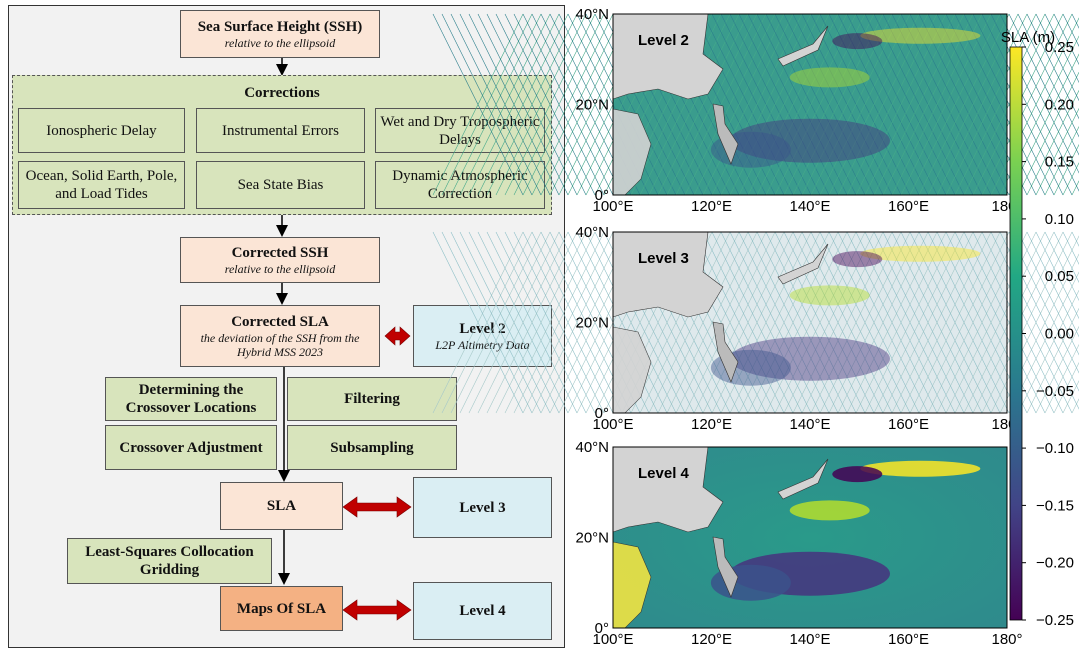 This screenshot has height=651, width=1079. I want to click on lon-label: 160°E, so click(908, 639).